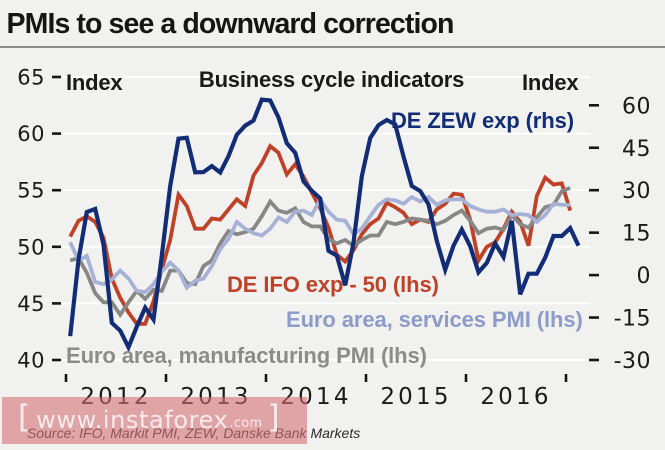 This screenshot has height=450, width=665. I want to click on x-axis-year-label: 2016, so click(515, 397).